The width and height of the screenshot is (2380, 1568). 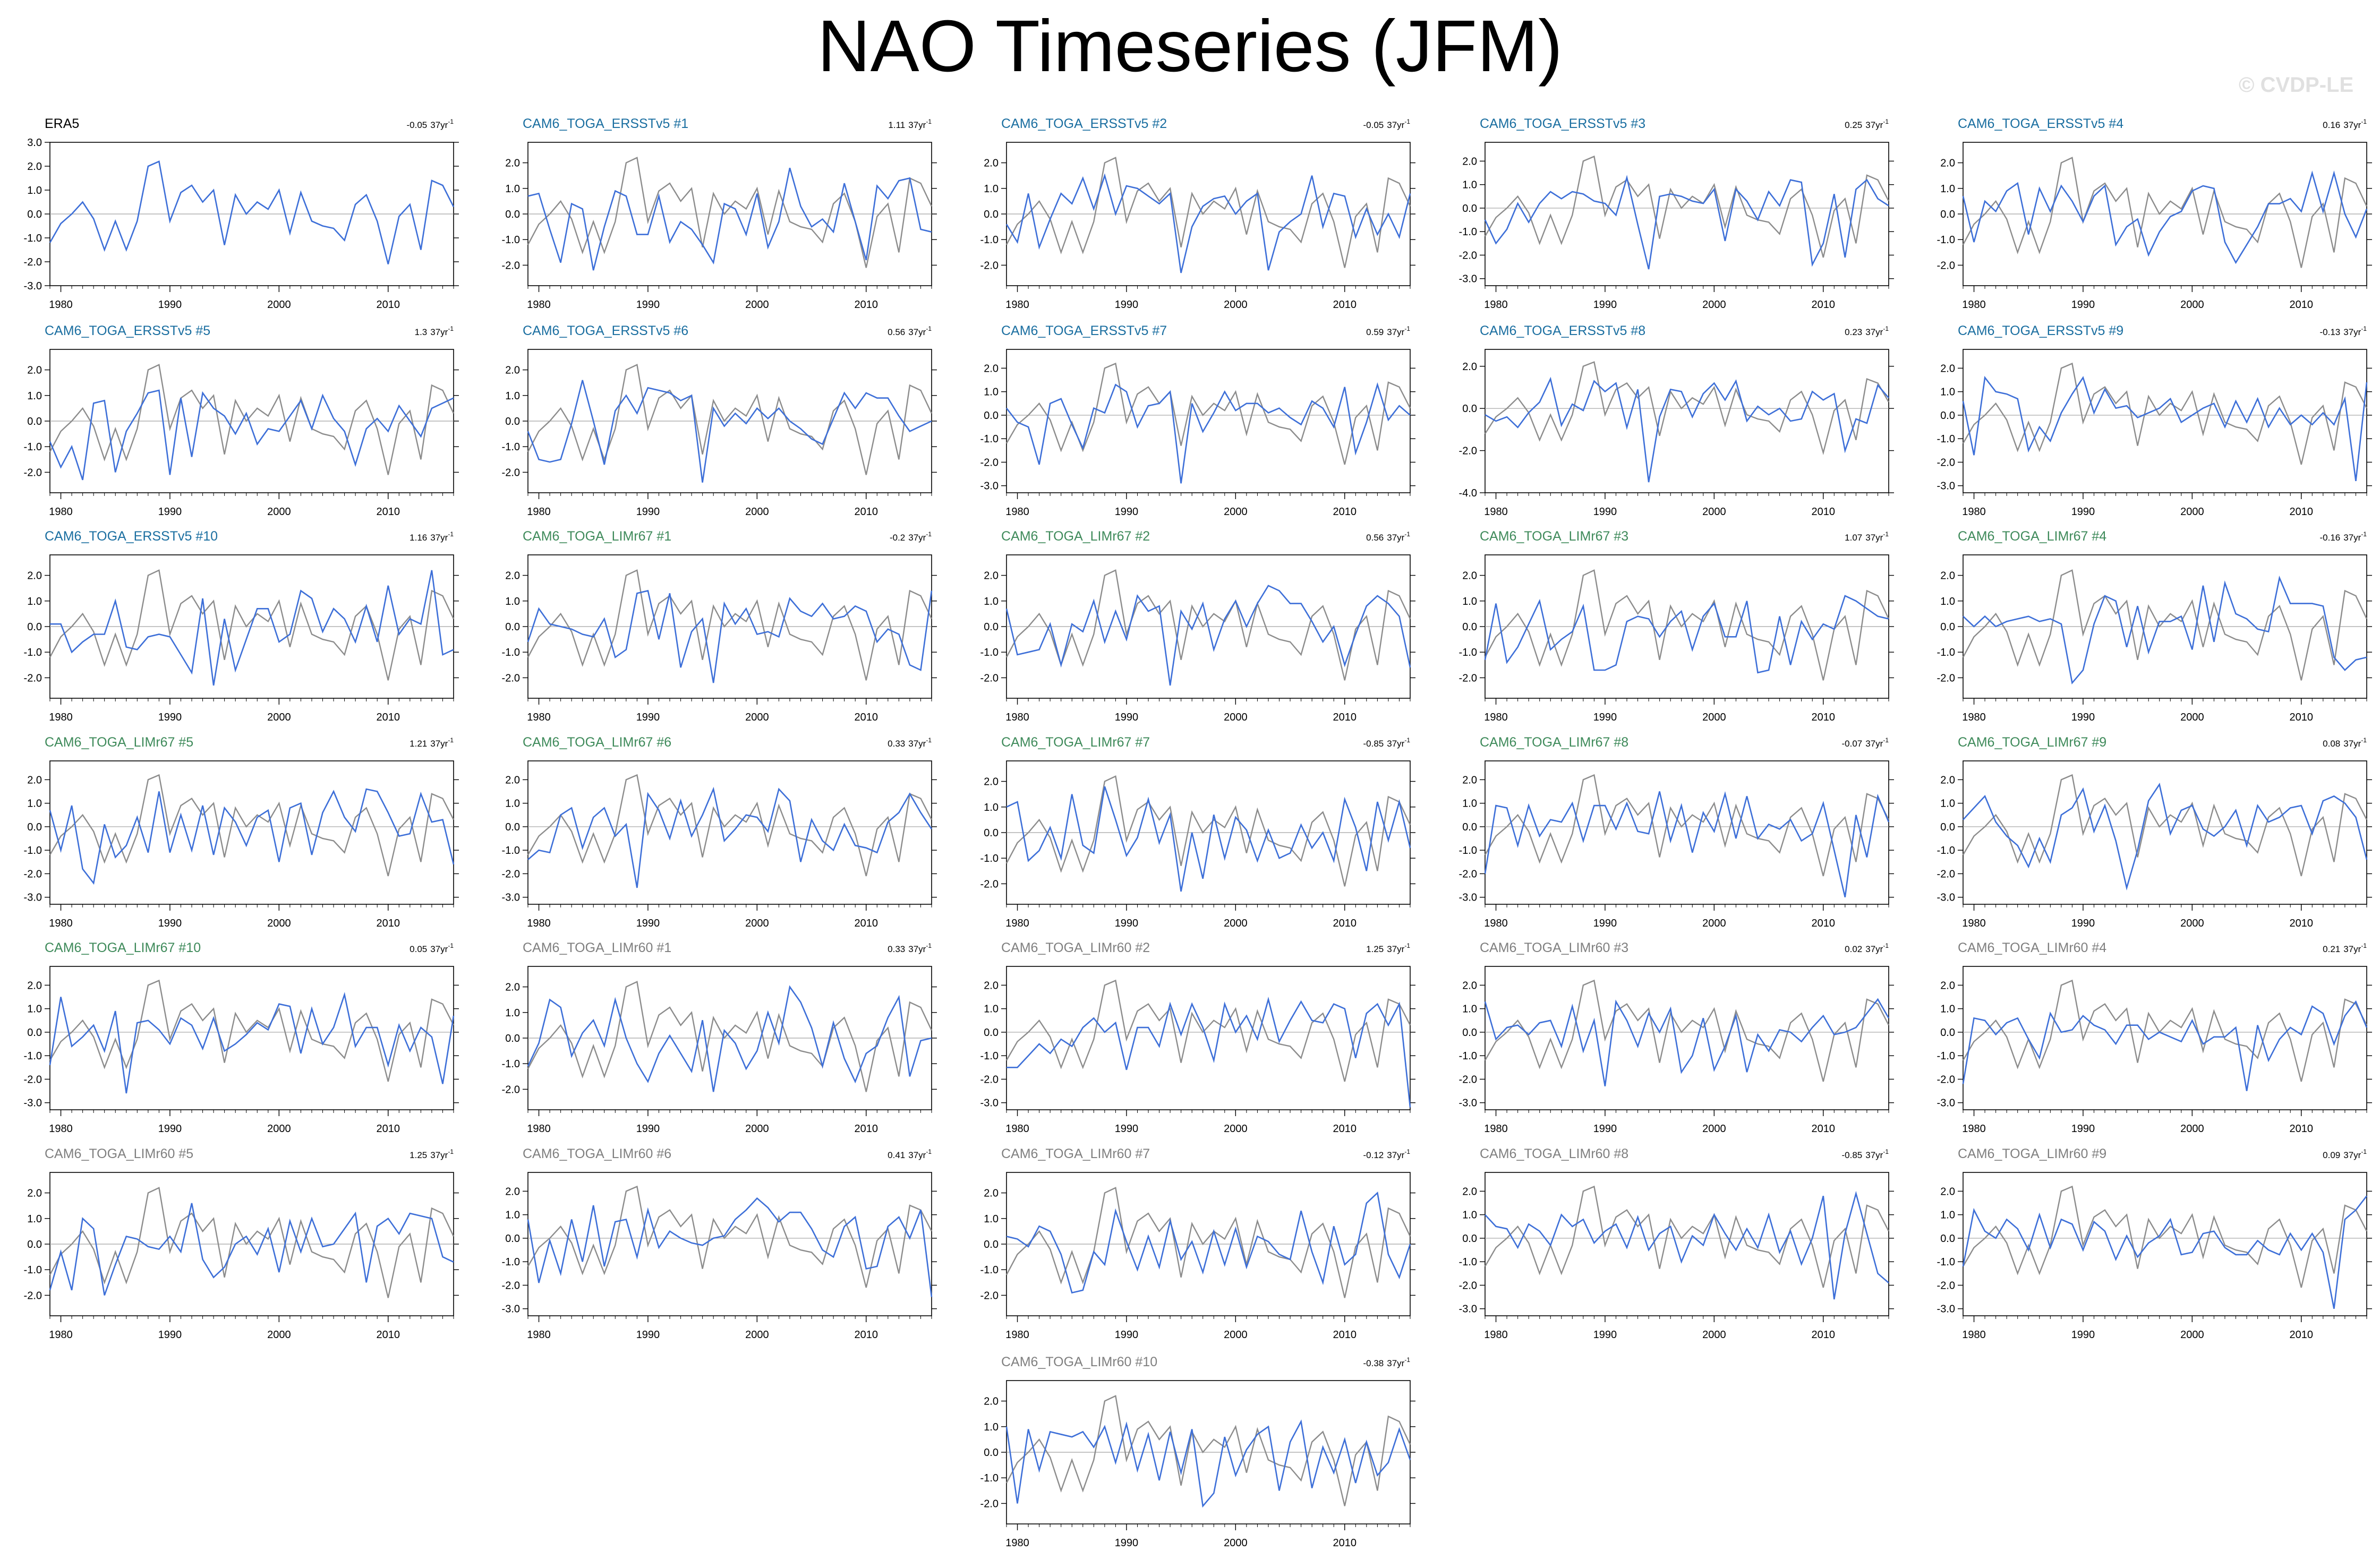 I want to click on trend-label: -0.12 37yr-1, so click(x=1387, y=1154).